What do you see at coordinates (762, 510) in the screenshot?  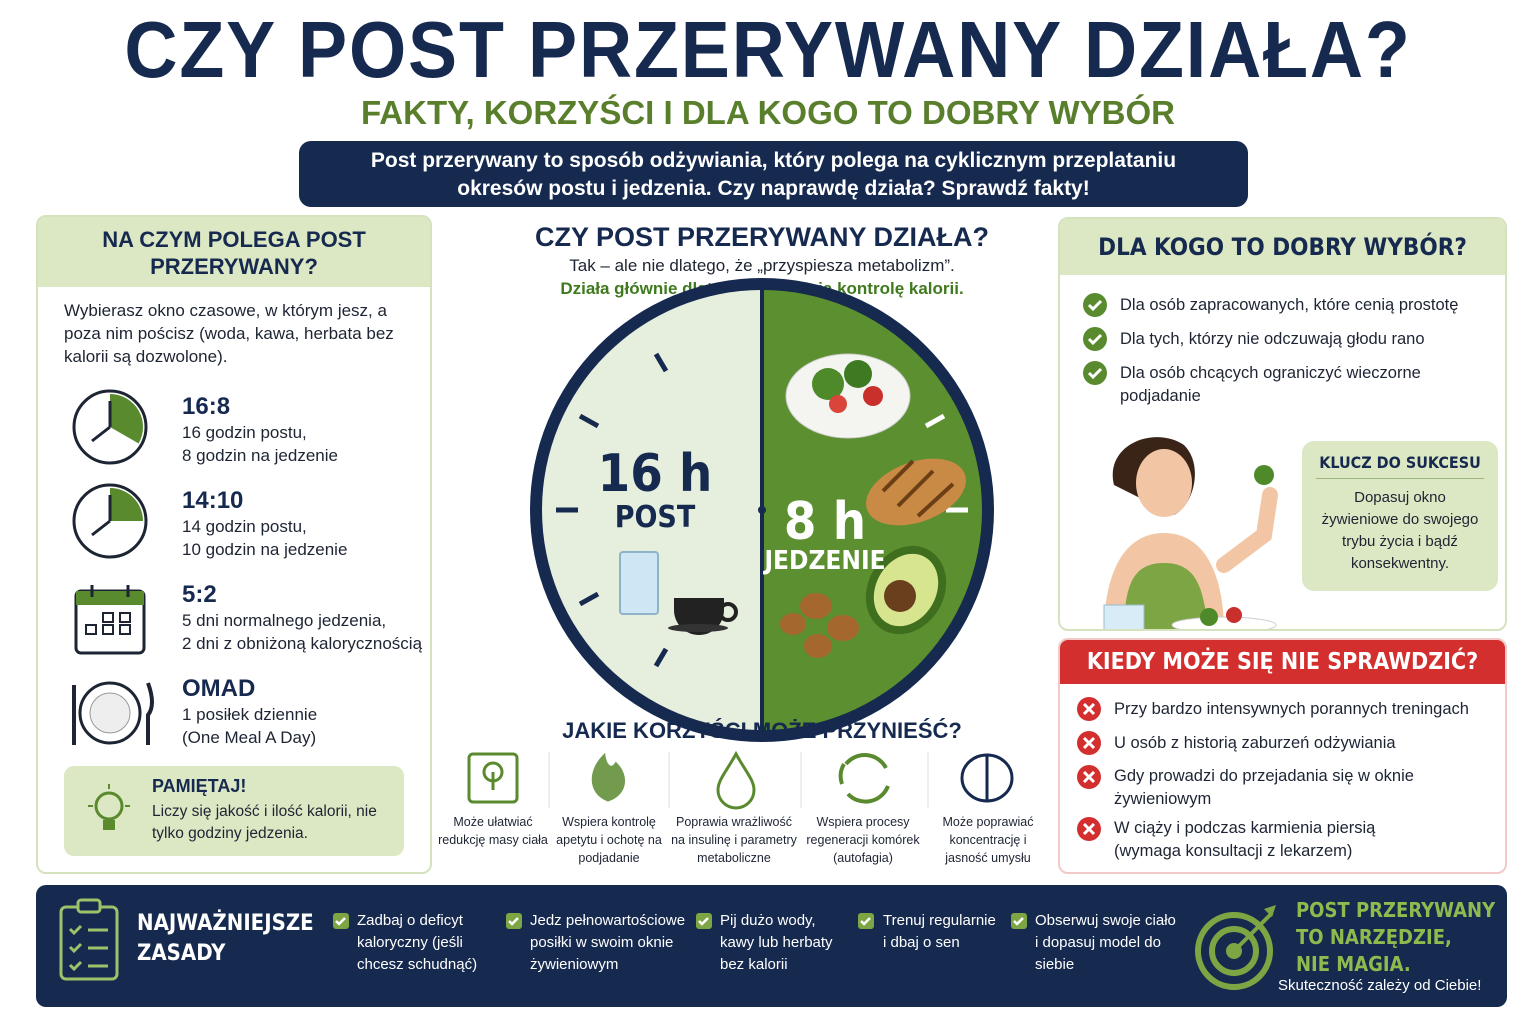 I see `fasting-clock` at bounding box center [762, 510].